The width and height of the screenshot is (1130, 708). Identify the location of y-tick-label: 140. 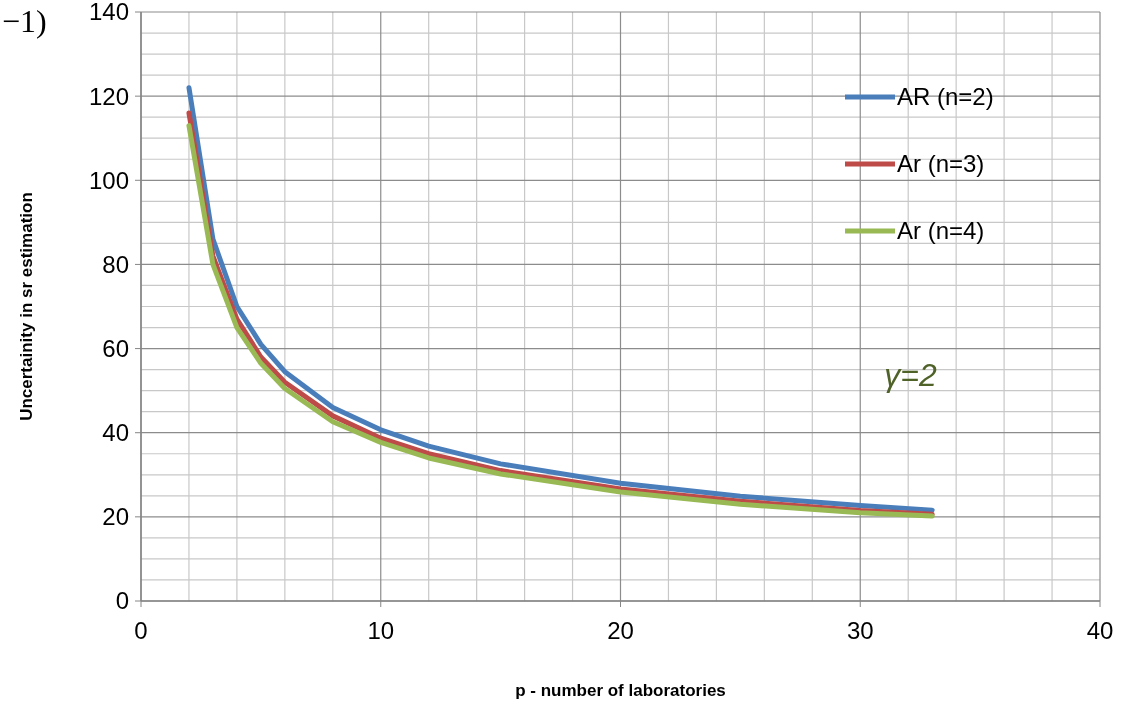
(108, 13).